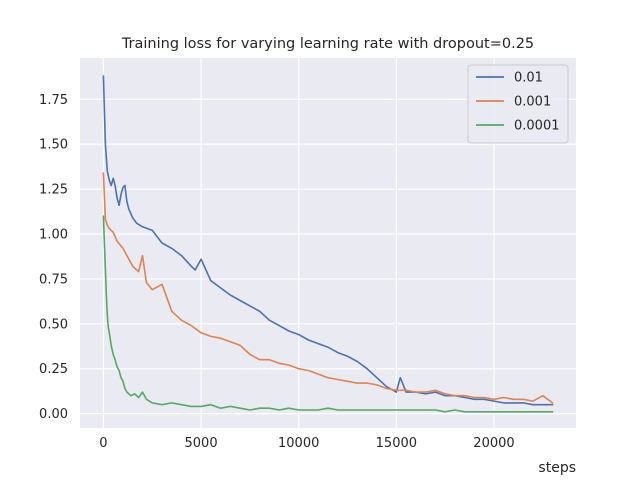 This screenshot has height=480, width=640. I want to click on x-tick-labels: 0 5000 10000 15000 20000, so click(306, 443).